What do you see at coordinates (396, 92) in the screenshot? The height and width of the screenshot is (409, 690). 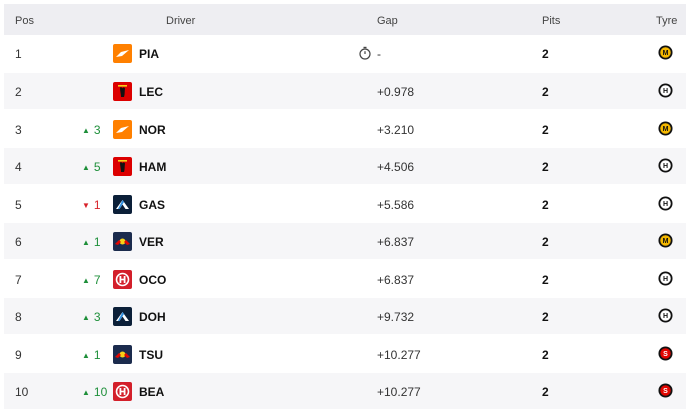 I see `gap-cell: +0.978` at bounding box center [396, 92].